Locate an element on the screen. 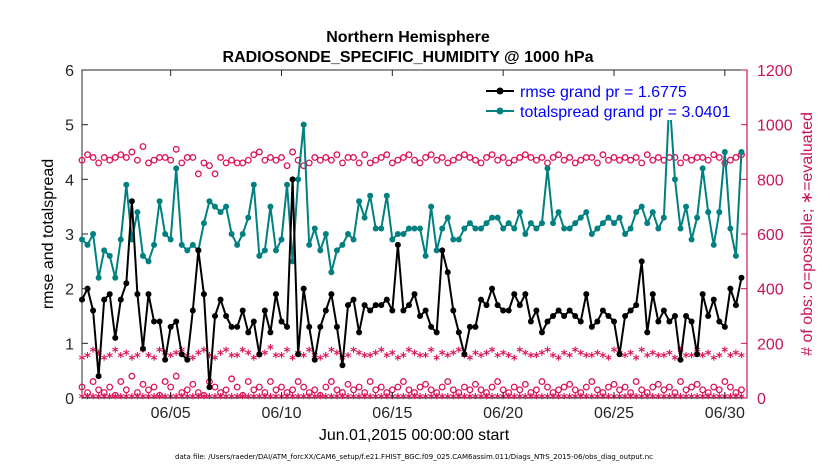  y-left-tick-label: 1 is located at coordinates (69, 344).